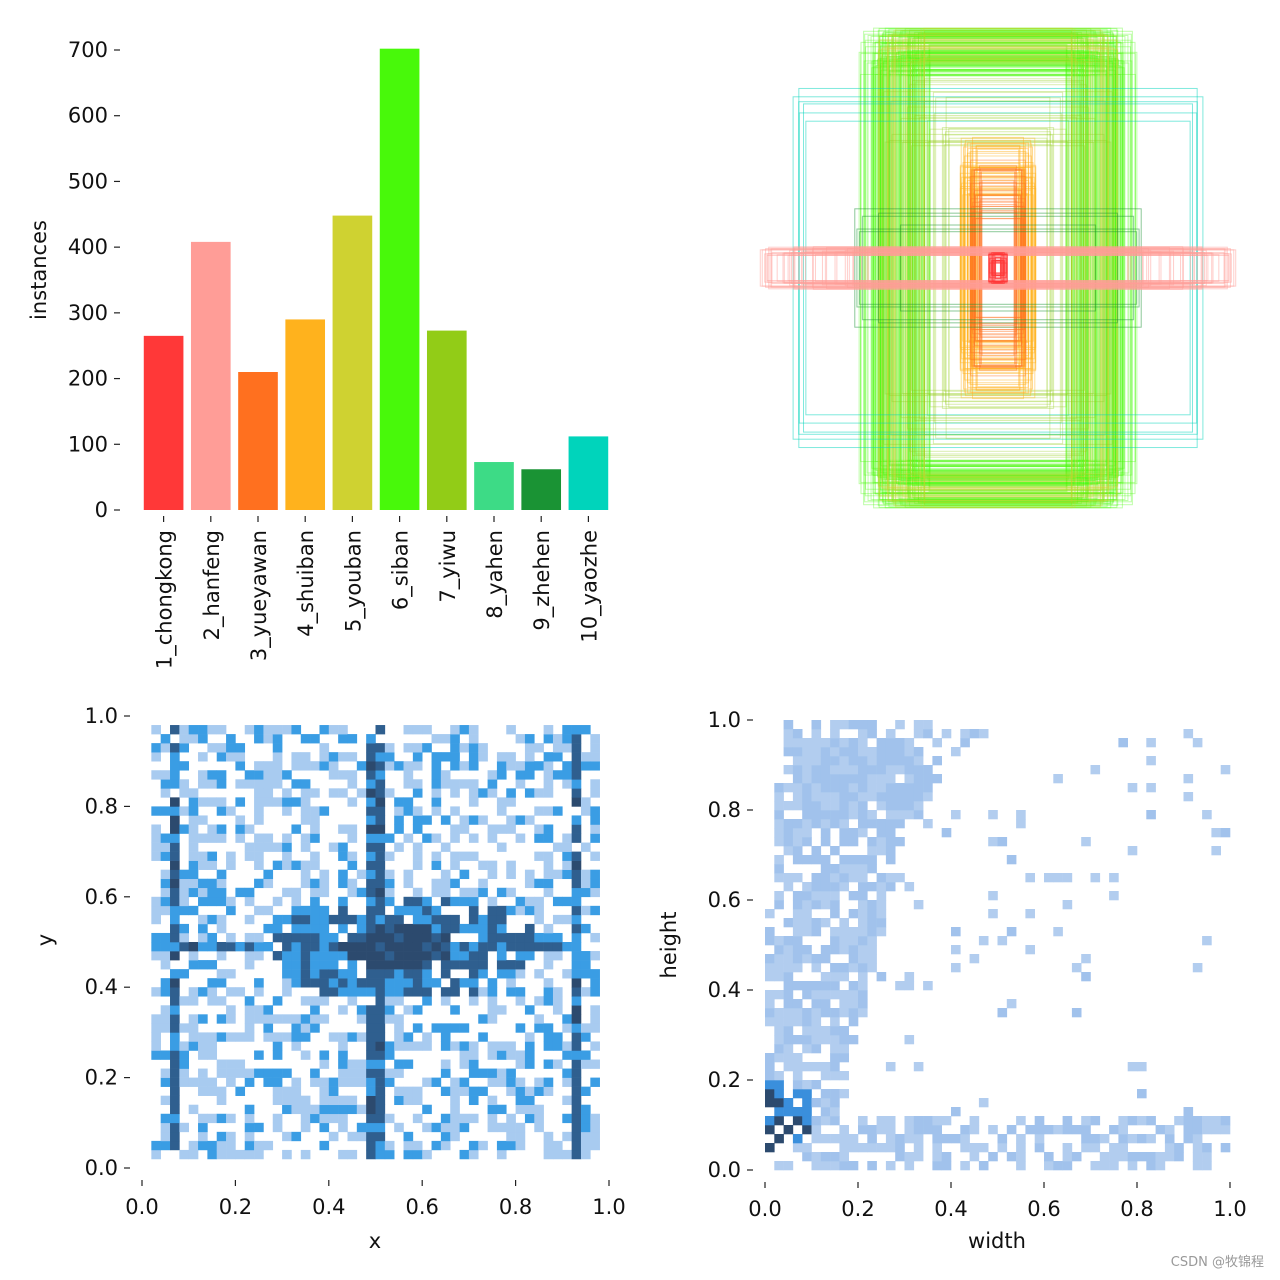 This screenshot has width=1280, height=1280. I want to click on box-outline, so click(998, 268).